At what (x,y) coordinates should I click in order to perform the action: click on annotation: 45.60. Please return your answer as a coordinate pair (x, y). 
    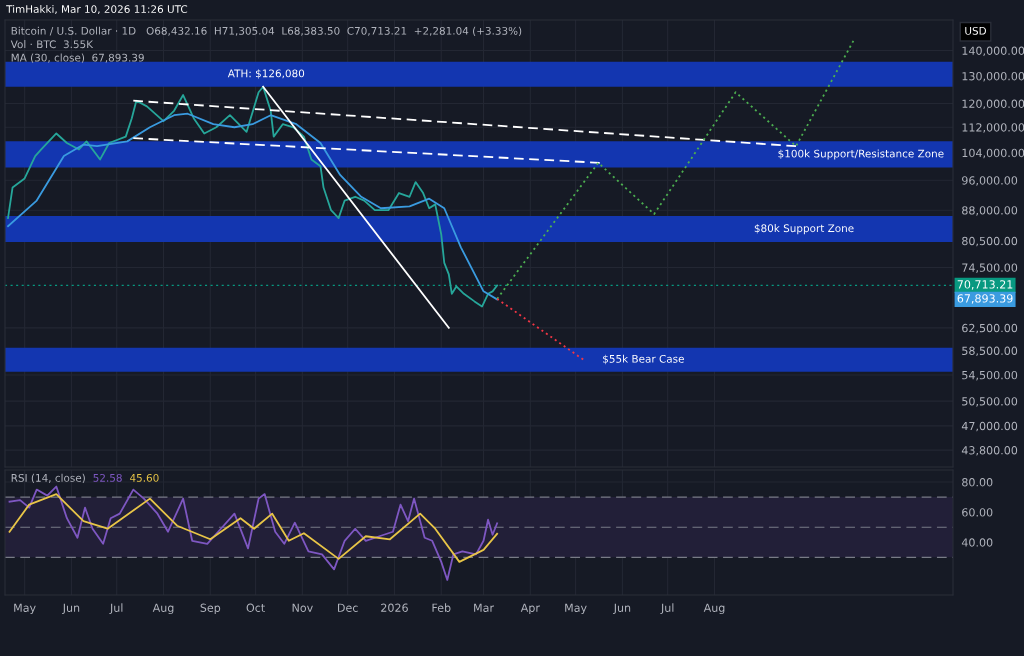
    Looking at the image, I should click on (144, 477).